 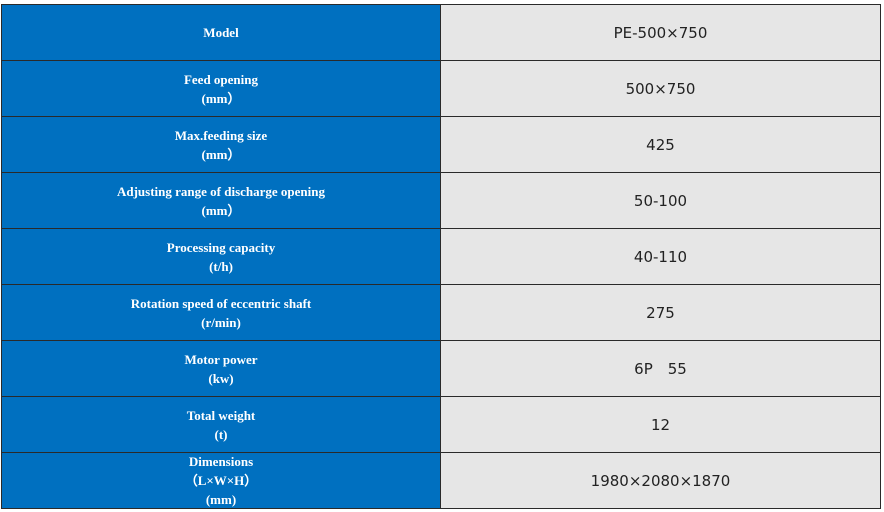 I want to click on label-cell: Adjusting range of discharge opening (mm）, so click(x=221, y=201).